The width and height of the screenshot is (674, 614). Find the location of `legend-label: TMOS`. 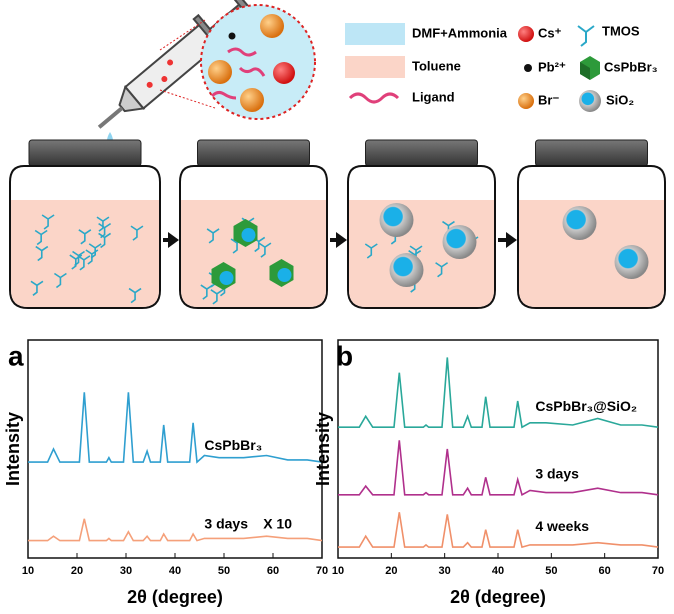

legend-label: TMOS is located at coordinates (621, 30).